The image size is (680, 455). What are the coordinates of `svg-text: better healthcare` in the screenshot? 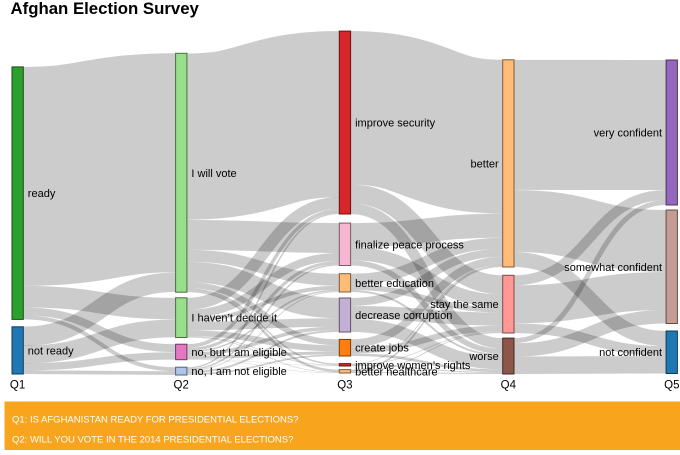 It's located at (396, 372).